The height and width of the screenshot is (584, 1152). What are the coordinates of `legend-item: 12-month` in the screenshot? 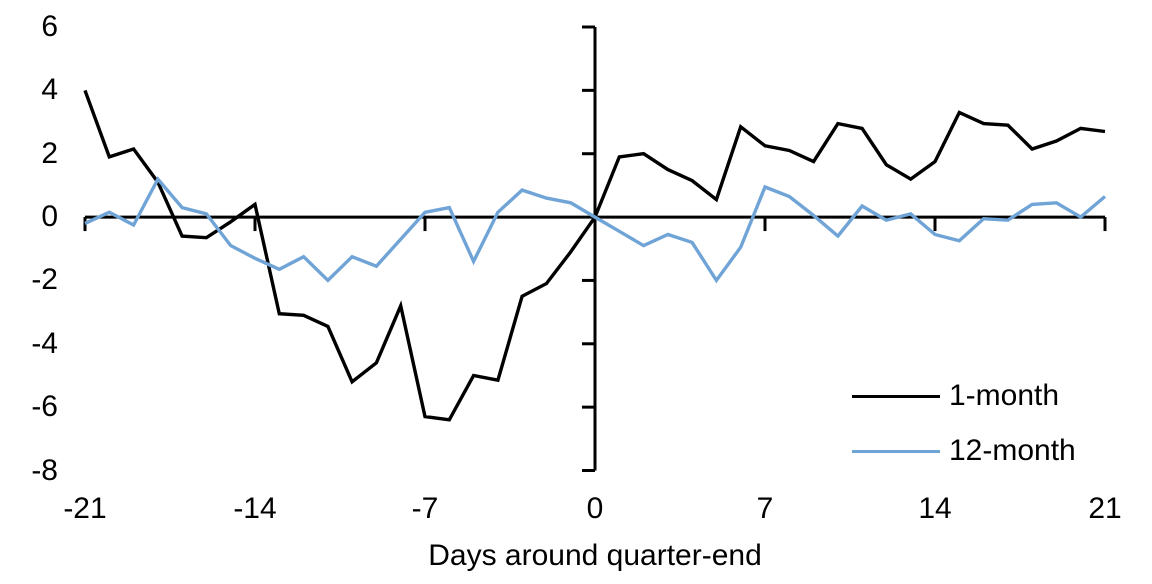 It's located at (964, 451).